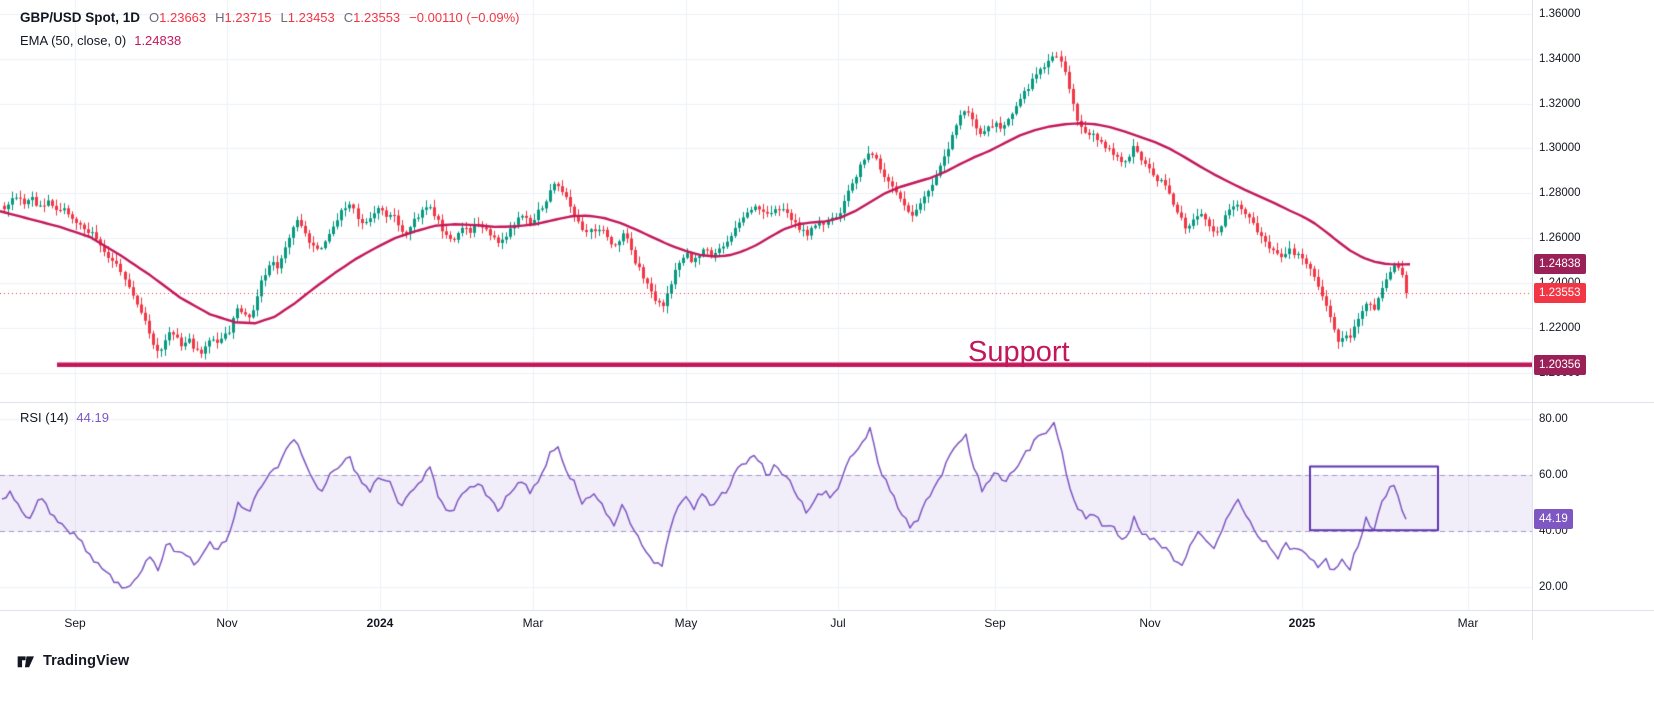  Describe the element at coordinates (464, 17) in the screenshot. I see `change-value: −0.00110 (−0.09%)` at that location.